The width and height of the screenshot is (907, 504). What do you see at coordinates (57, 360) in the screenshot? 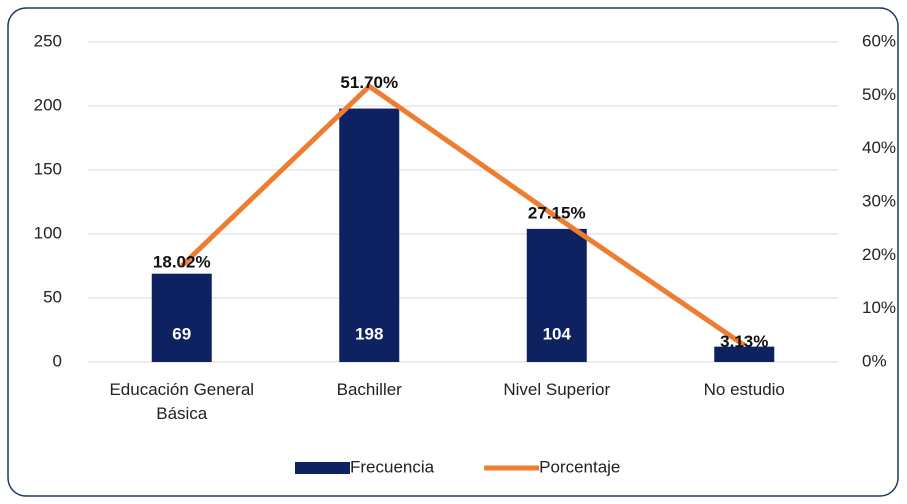
I see `y-tick-label: 0` at bounding box center [57, 360].